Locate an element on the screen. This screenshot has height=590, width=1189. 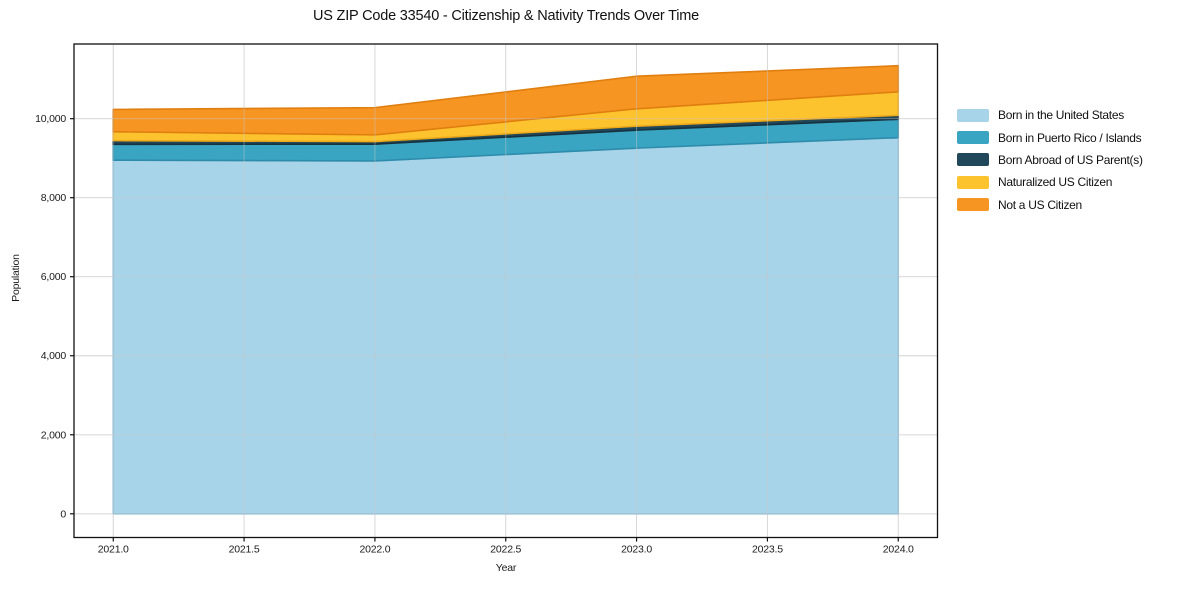
legend-item: Born in Puerto Rico / Islands is located at coordinates (1050, 137).